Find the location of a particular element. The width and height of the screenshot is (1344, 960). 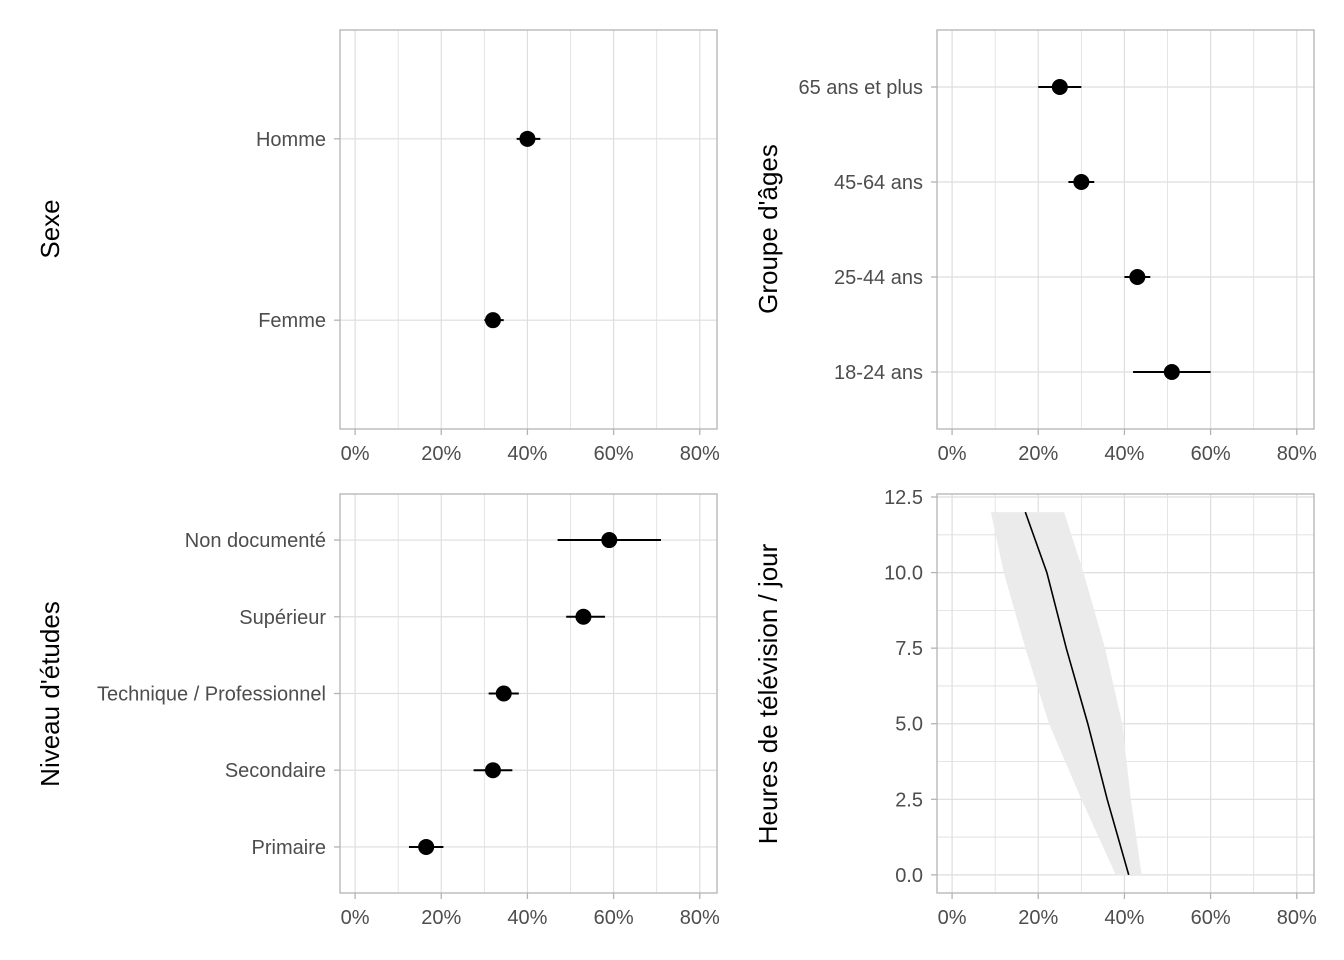

y-tick-label: 0.0 is located at coordinates (909, 876).